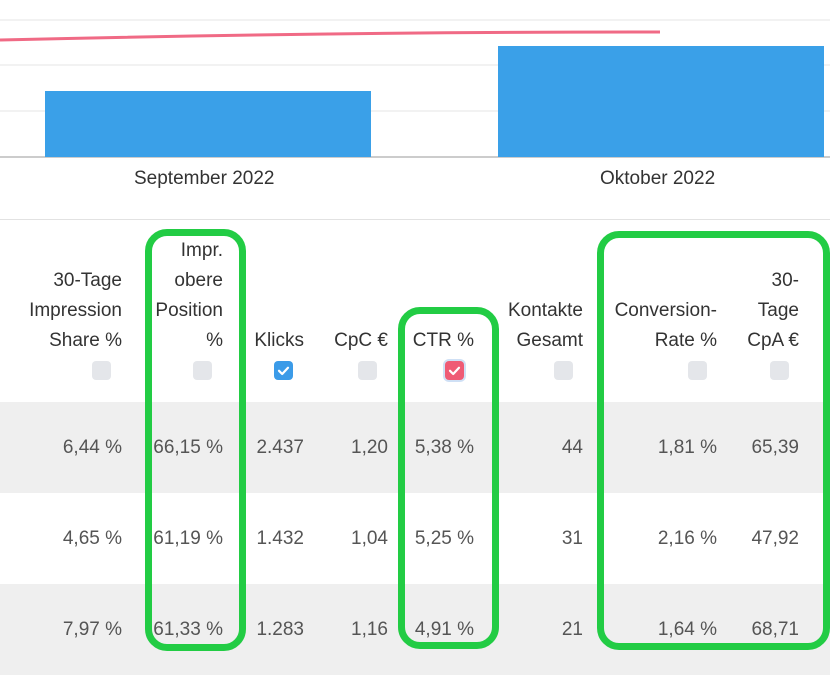 Image resolution: width=830 pixels, height=675 pixels. I want to click on cell-klicks: 1.283, so click(280, 629).